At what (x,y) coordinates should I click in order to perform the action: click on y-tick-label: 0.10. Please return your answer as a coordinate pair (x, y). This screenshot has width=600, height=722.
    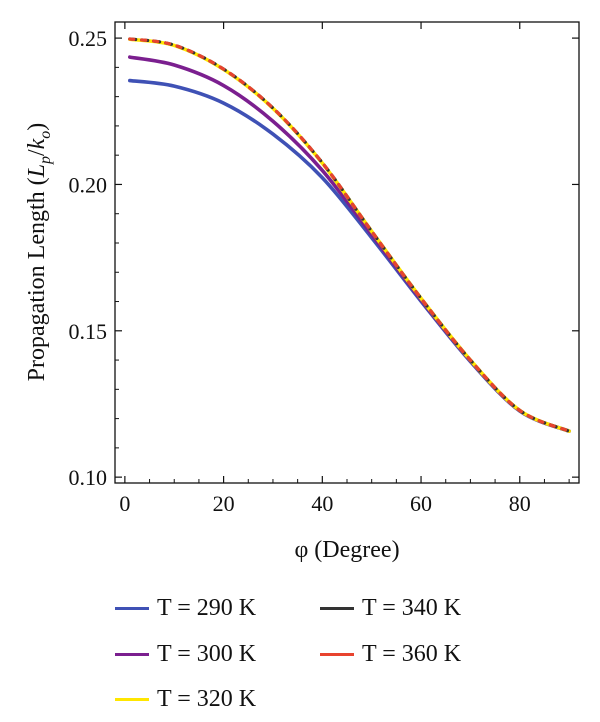
    Looking at the image, I should click on (88, 477).